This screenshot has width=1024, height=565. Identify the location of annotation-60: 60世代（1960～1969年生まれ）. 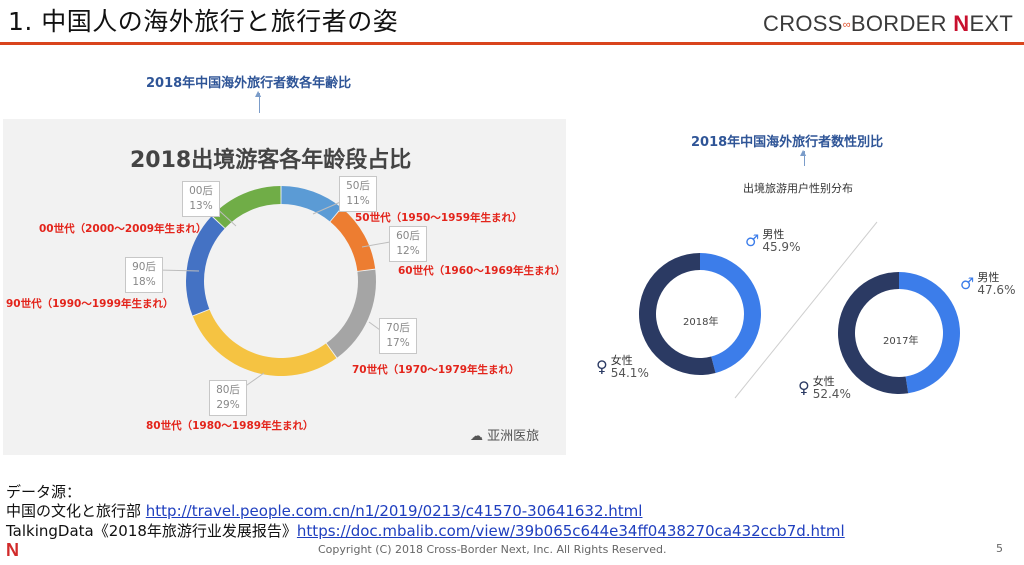
(482, 271).